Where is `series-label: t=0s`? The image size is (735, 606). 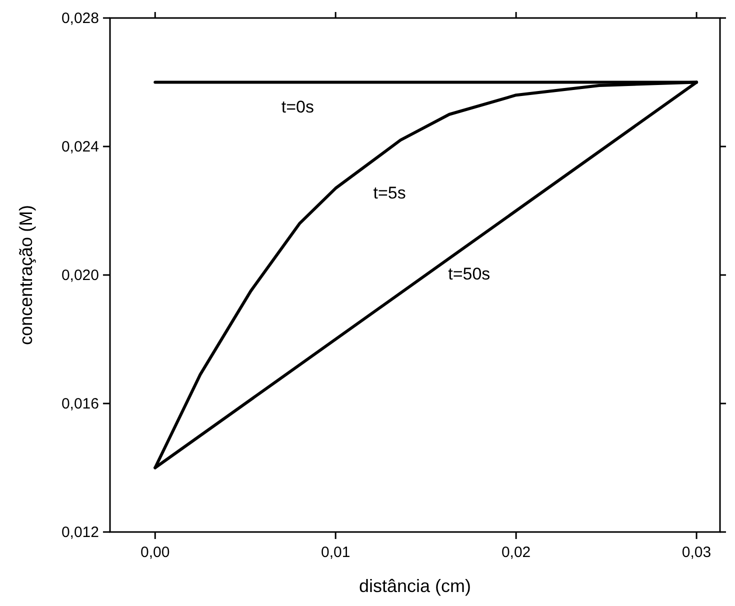 series-label: t=0s is located at coordinates (297, 107).